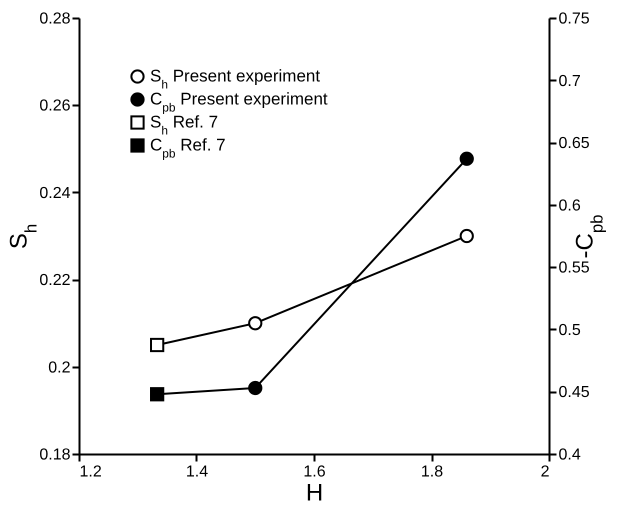 The width and height of the screenshot is (637, 512). Describe the element at coordinates (545, 472) in the screenshot. I see `x-tick-label: 2` at that location.